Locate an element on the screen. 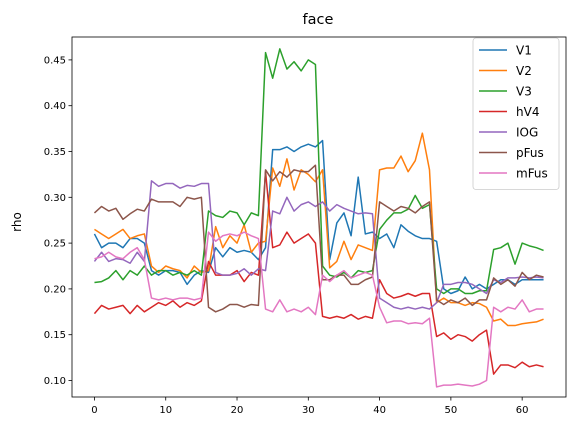 The height and width of the screenshot is (435, 576). x-tick-label: 40 is located at coordinates (379, 410).